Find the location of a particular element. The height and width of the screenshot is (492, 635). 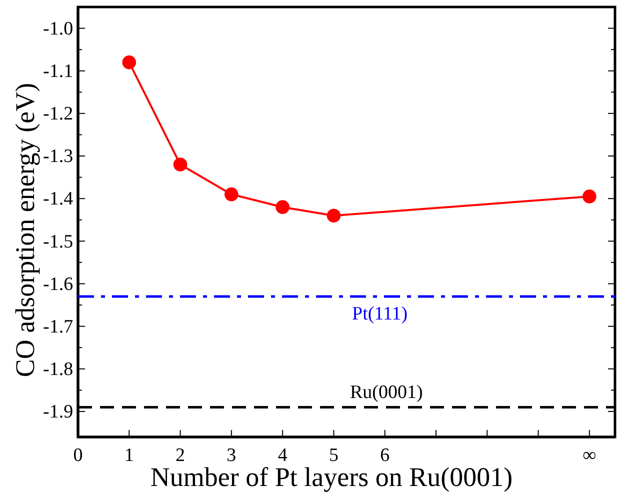

x-tick-label: ∞ is located at coordinates (589, 455).